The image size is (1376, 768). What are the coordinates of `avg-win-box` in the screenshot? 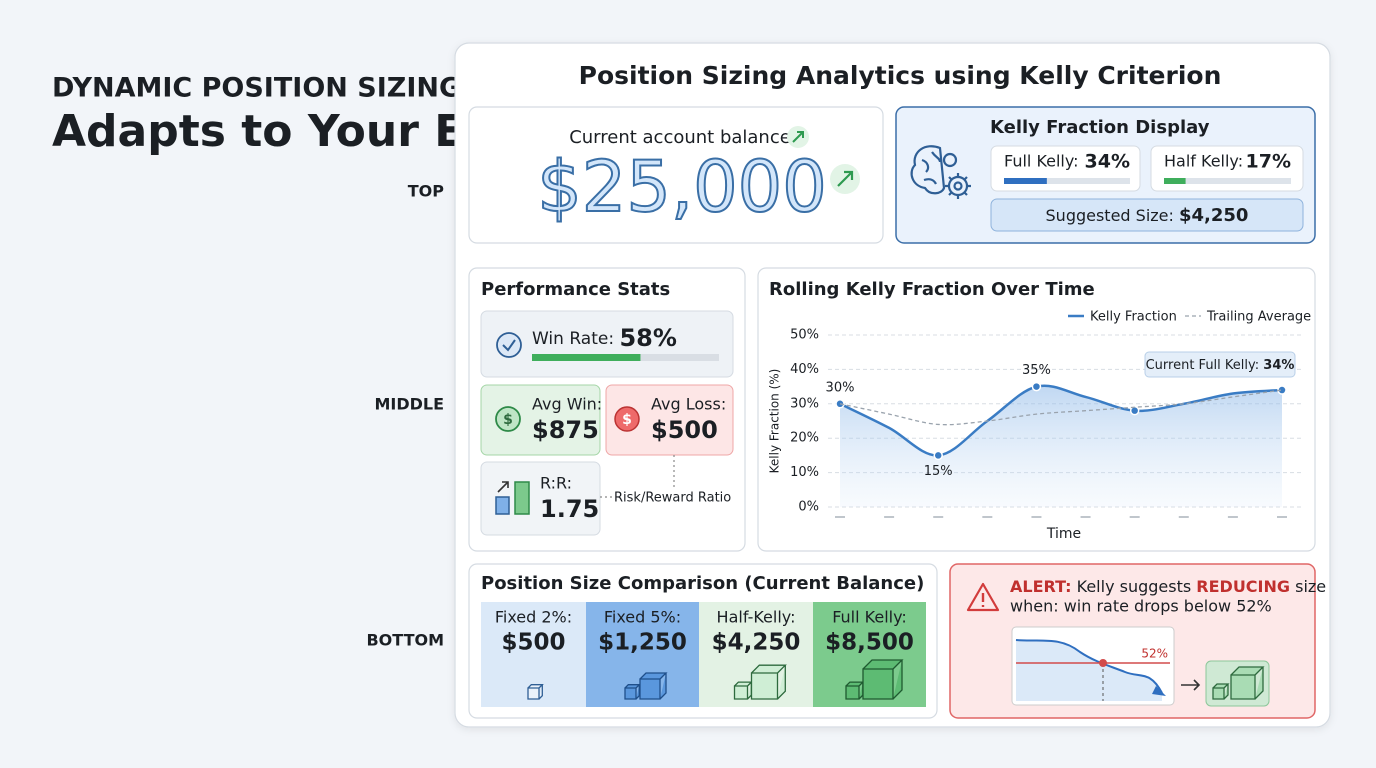 It's located at (540, 420).